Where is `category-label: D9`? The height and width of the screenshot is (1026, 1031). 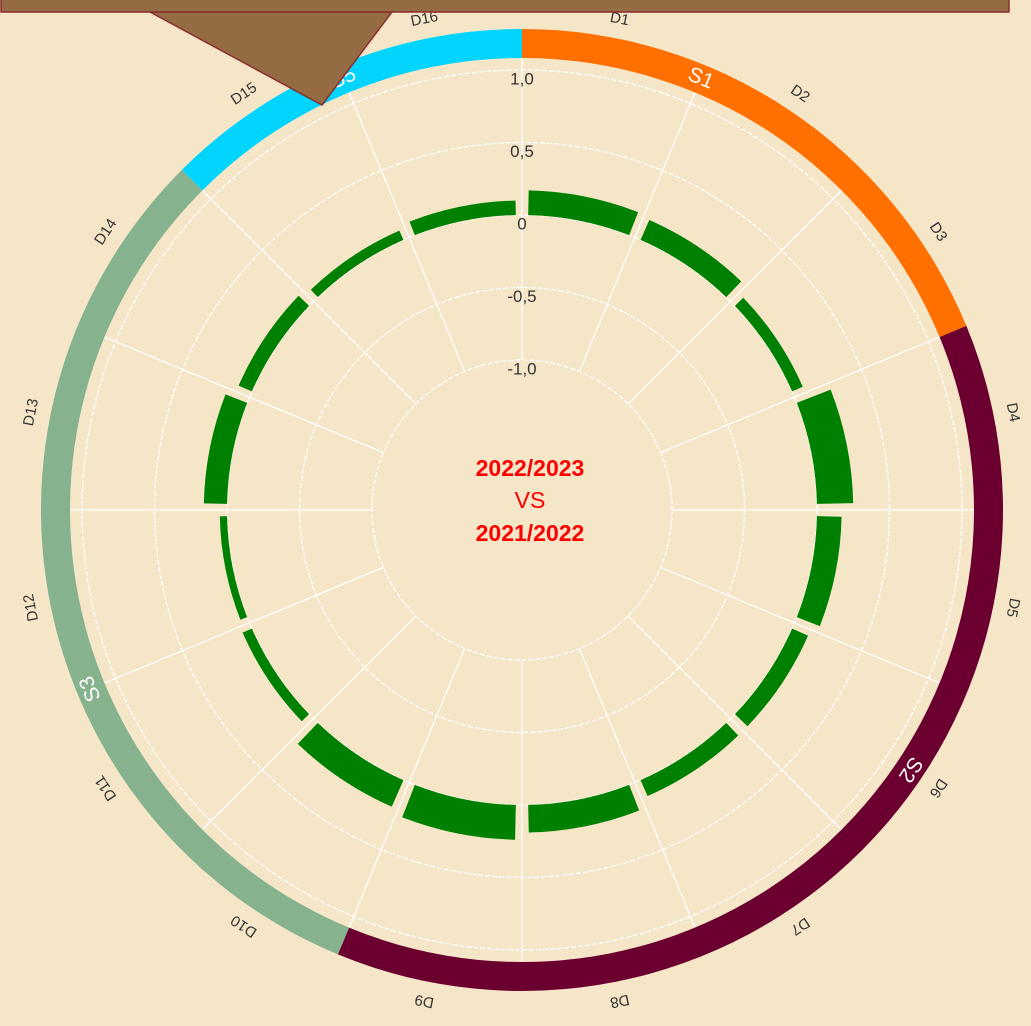
category-label: D9 is located at coordinates (424, 1001).